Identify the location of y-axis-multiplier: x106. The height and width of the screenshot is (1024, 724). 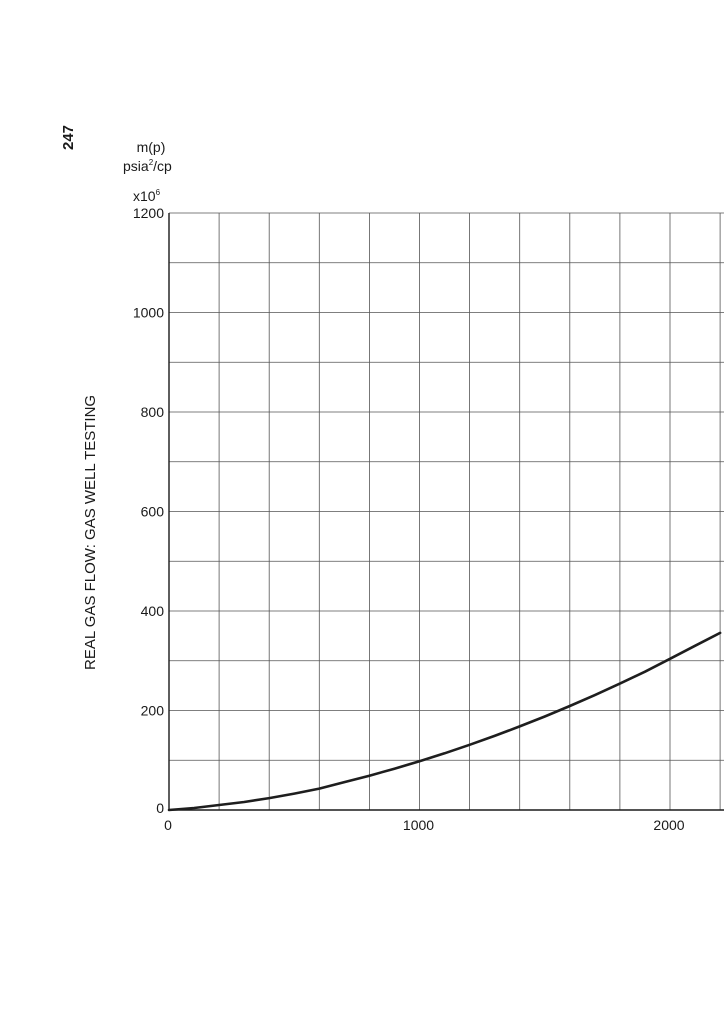
(147, 196).